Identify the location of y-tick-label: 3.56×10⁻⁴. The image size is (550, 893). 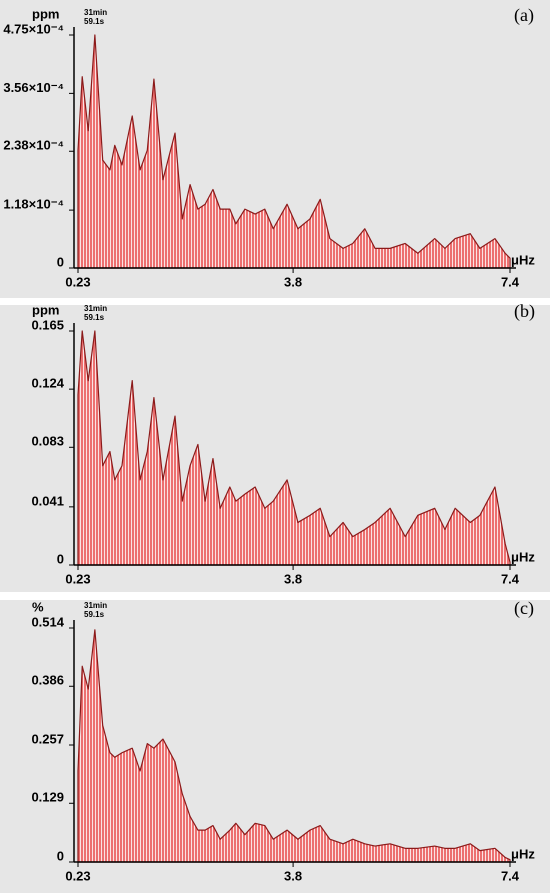
(33, 87).